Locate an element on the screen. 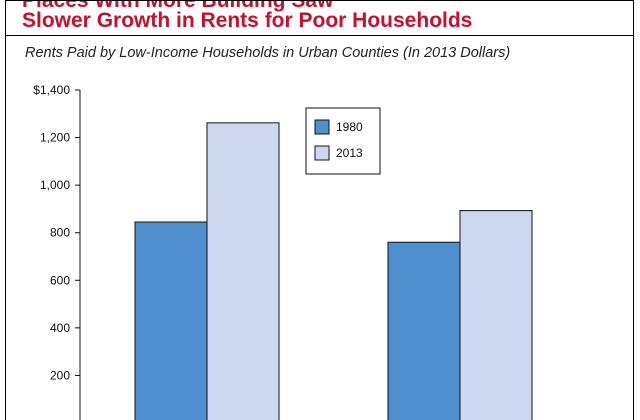 This screenshot has width=640, height=420. legend-box is located at coordinates (343, 141).